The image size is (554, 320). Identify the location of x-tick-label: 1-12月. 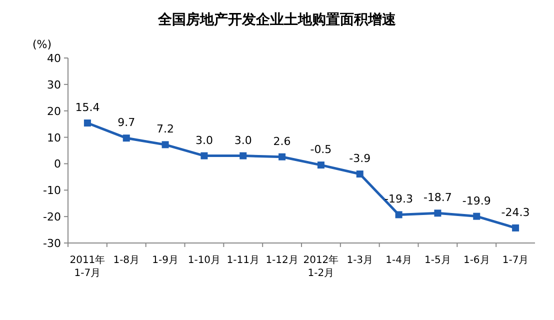
(282, 260).